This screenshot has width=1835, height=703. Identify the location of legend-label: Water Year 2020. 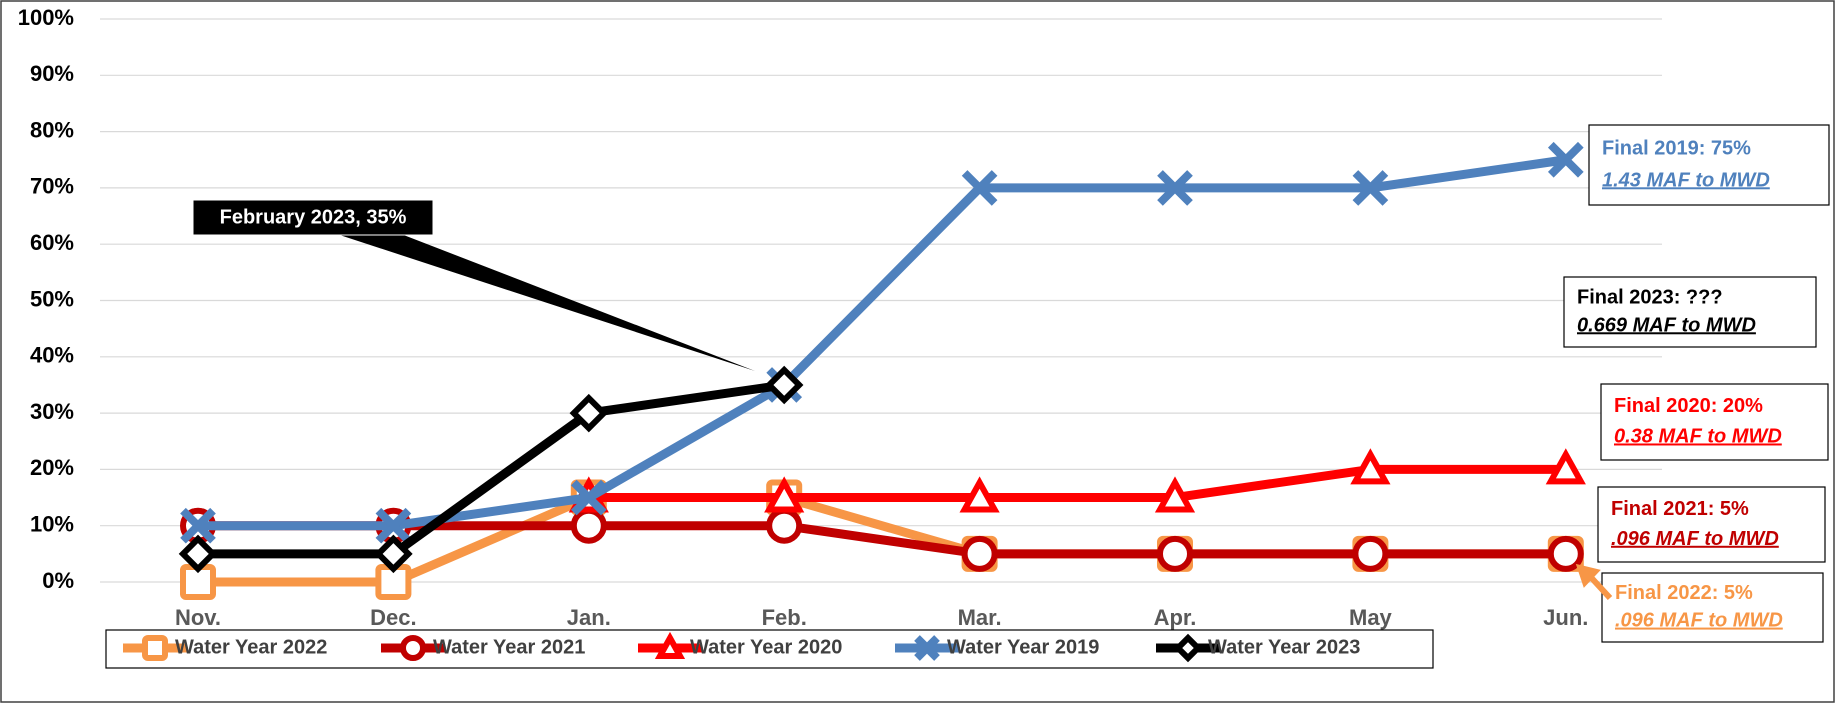
(766, 647).